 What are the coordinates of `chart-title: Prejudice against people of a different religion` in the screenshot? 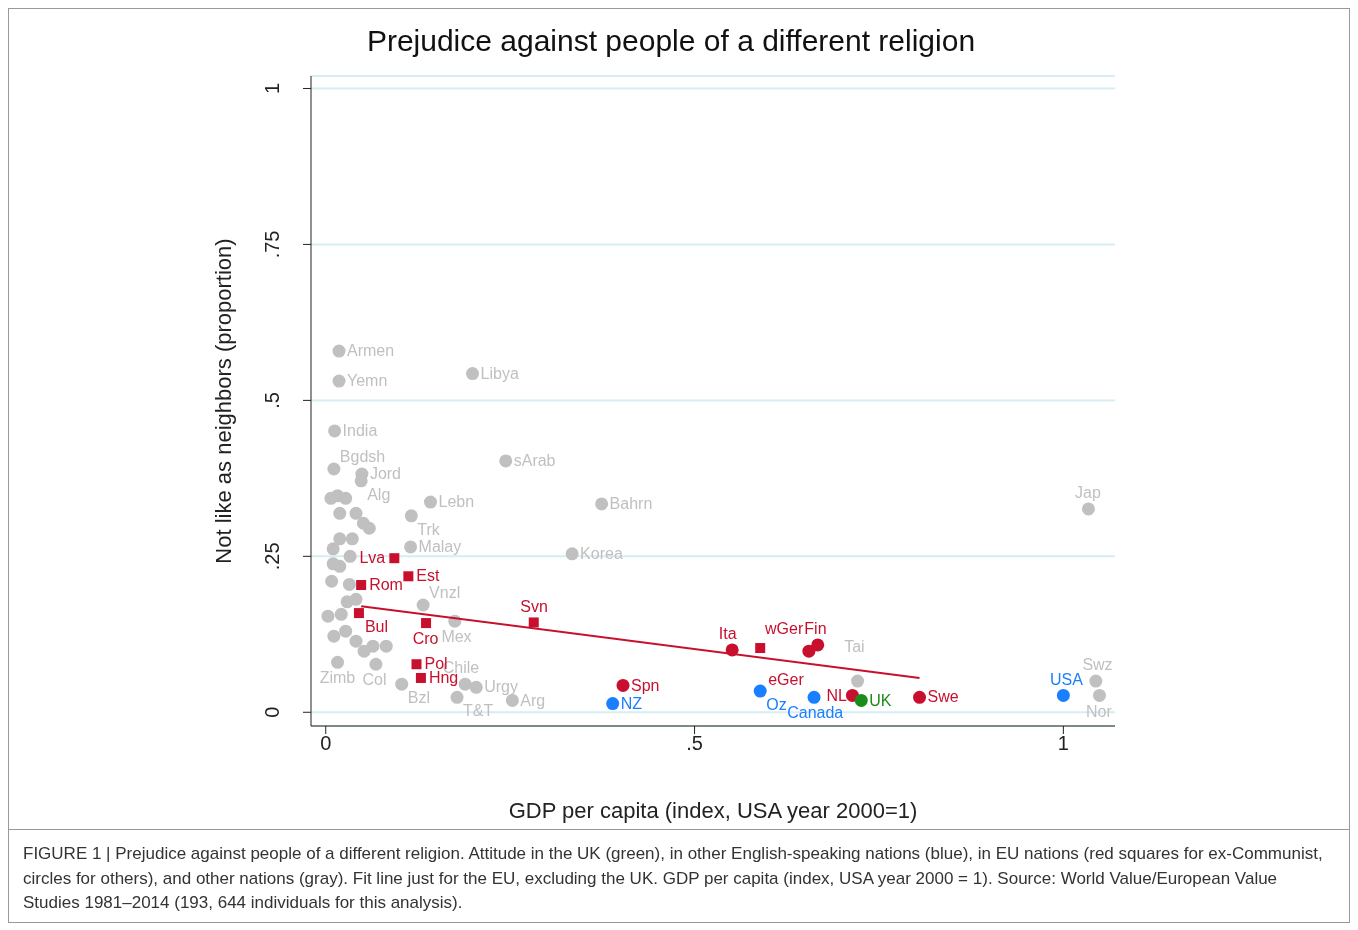 It's located at (671, 40).